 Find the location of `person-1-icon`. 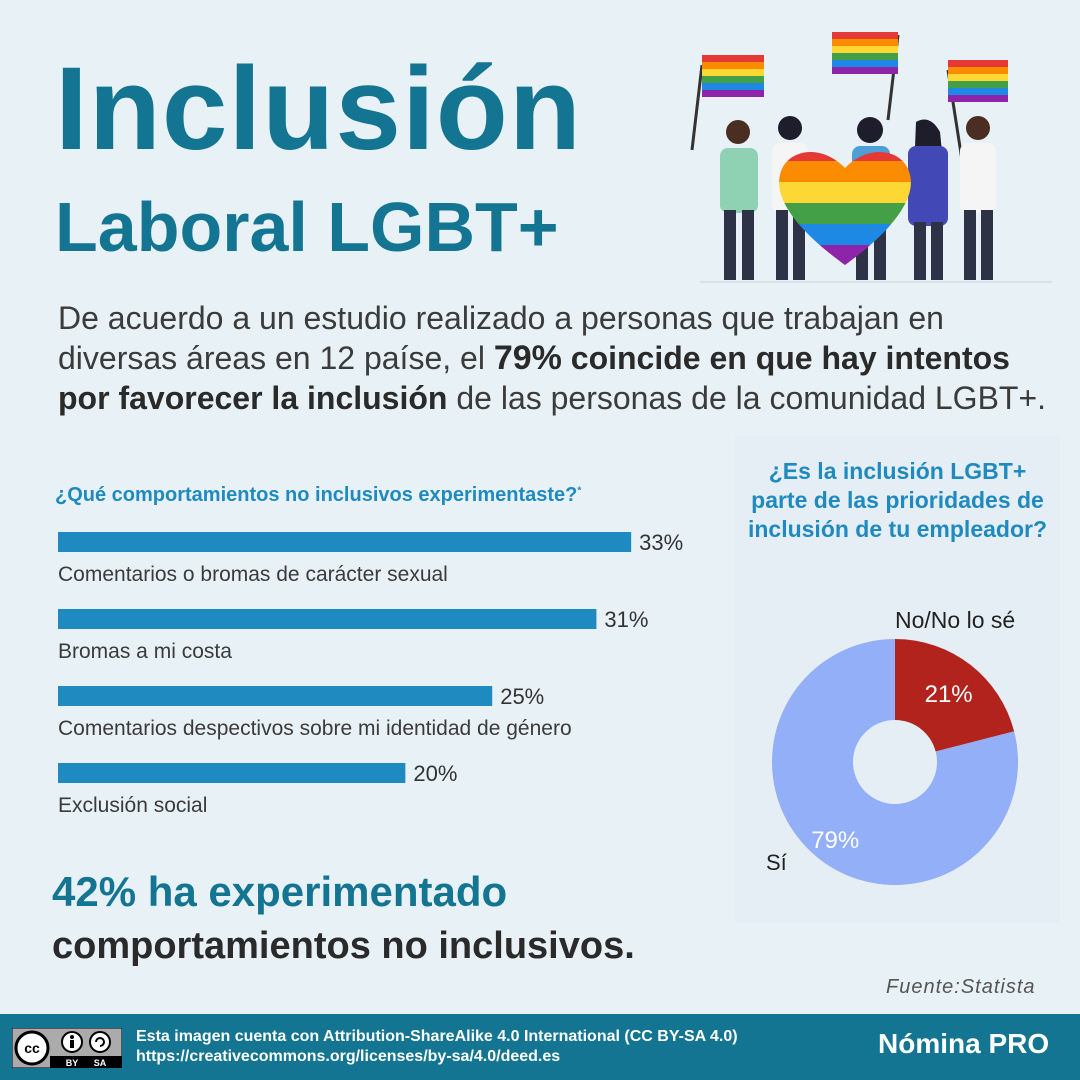

person-1-icon is located at coordinates (739, 200).